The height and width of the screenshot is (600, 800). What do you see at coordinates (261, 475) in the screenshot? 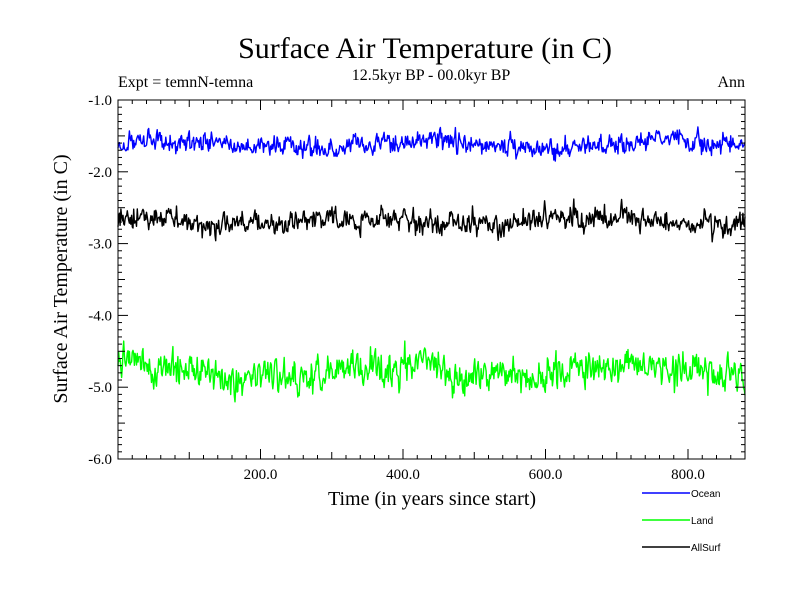
I see `x-tick-label: 200.0` at bounding box center [261, 475].